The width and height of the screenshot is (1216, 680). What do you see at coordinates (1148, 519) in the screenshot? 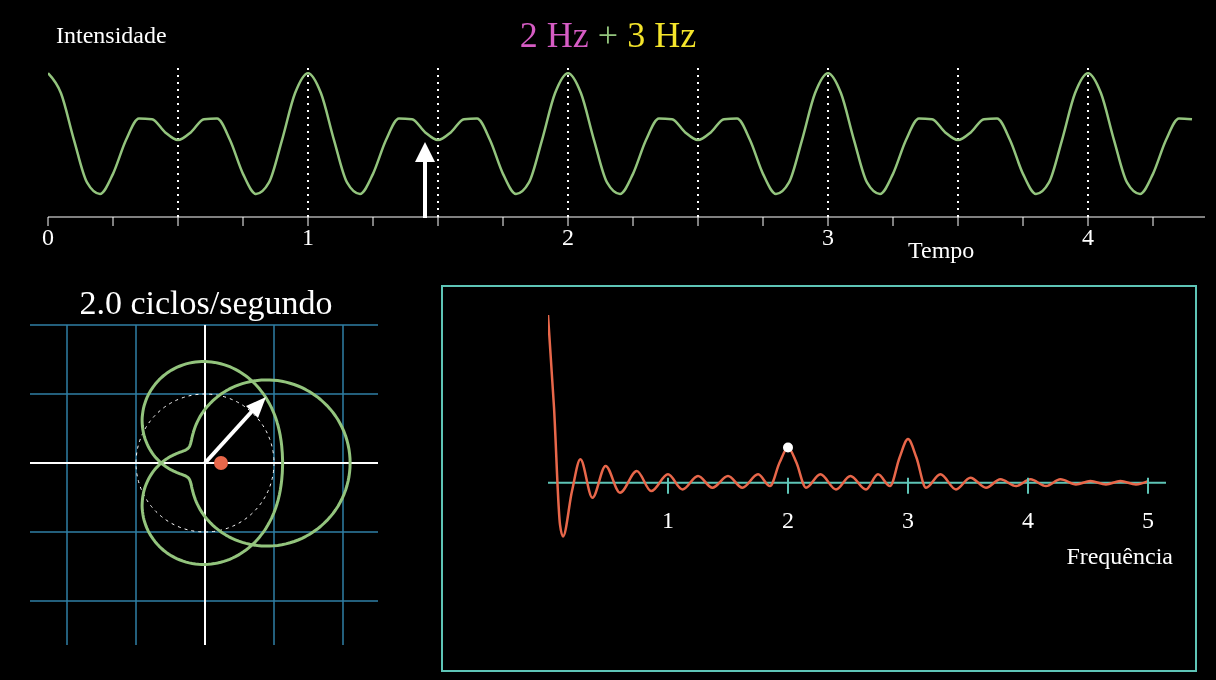
I see `x-tick-label: 5` at bounding box center [1148, 519].